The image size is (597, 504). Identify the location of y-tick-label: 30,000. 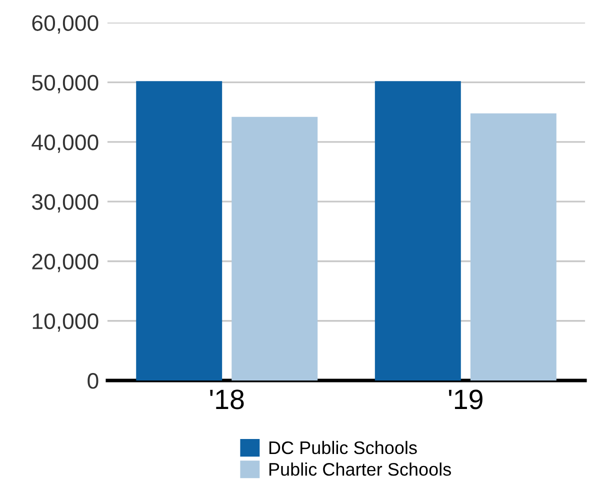
(65, 203).